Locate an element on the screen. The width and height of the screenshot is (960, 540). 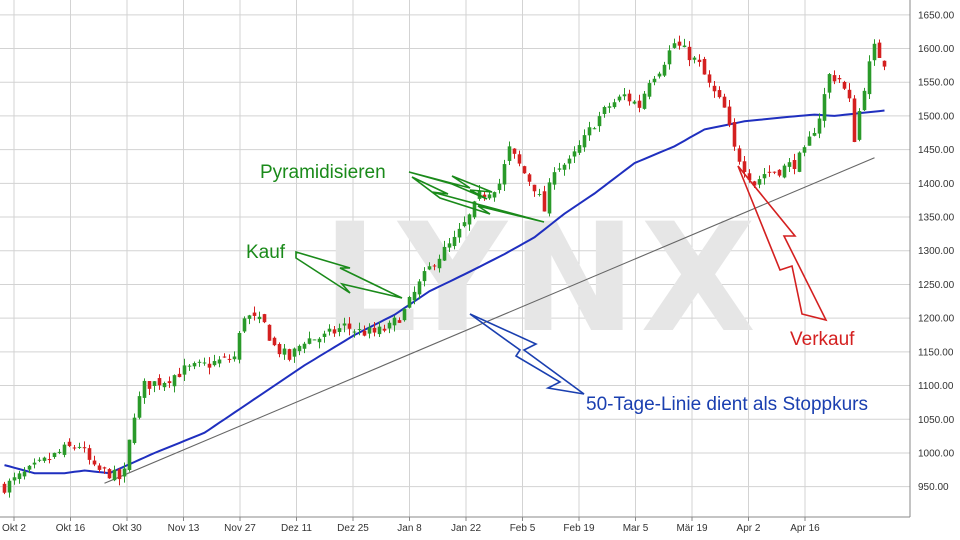
x-tick-label: Nov 13 is located at coordinates (184, 528).